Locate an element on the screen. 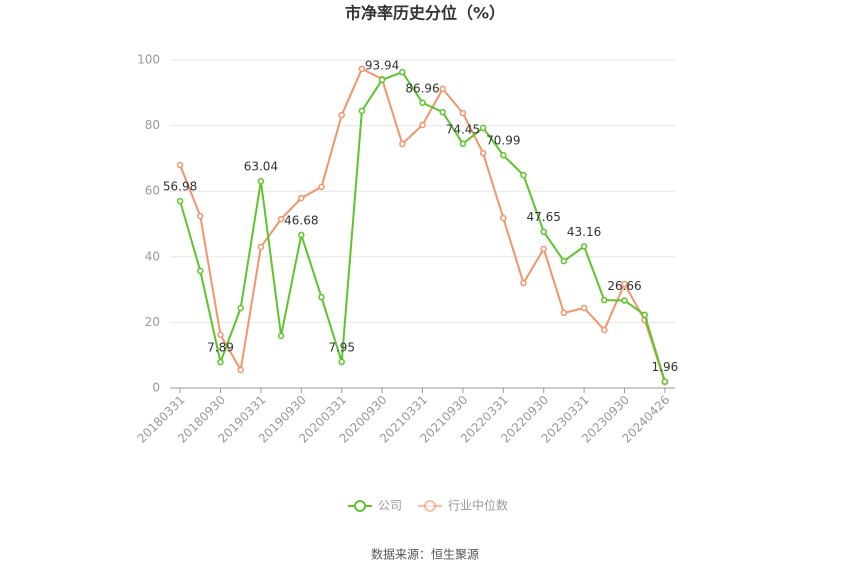 The image size is (850, 575). chart-title: 市净率历史分位（%） is located at coordinates (425, 13).